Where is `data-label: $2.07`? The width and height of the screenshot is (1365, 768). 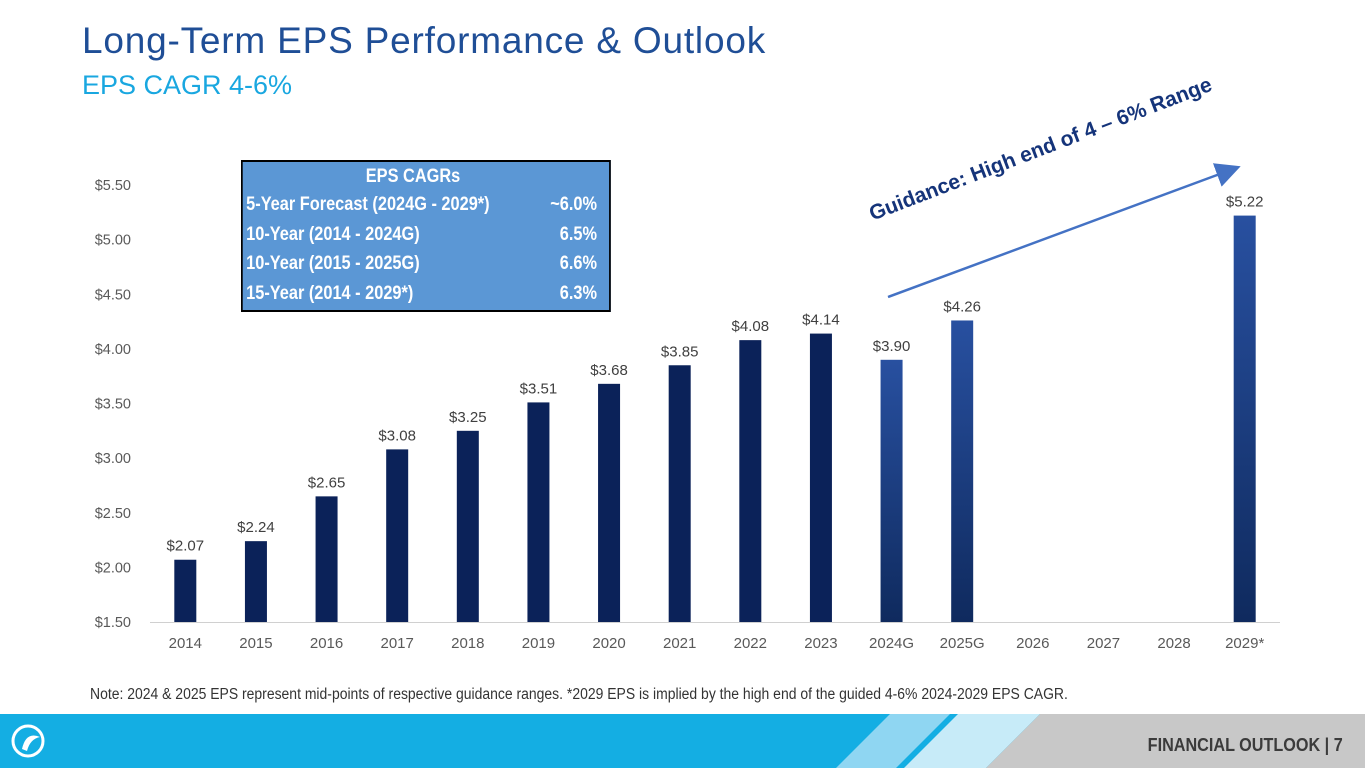 data-label: $2.07 is located at coordinates (186, 546).